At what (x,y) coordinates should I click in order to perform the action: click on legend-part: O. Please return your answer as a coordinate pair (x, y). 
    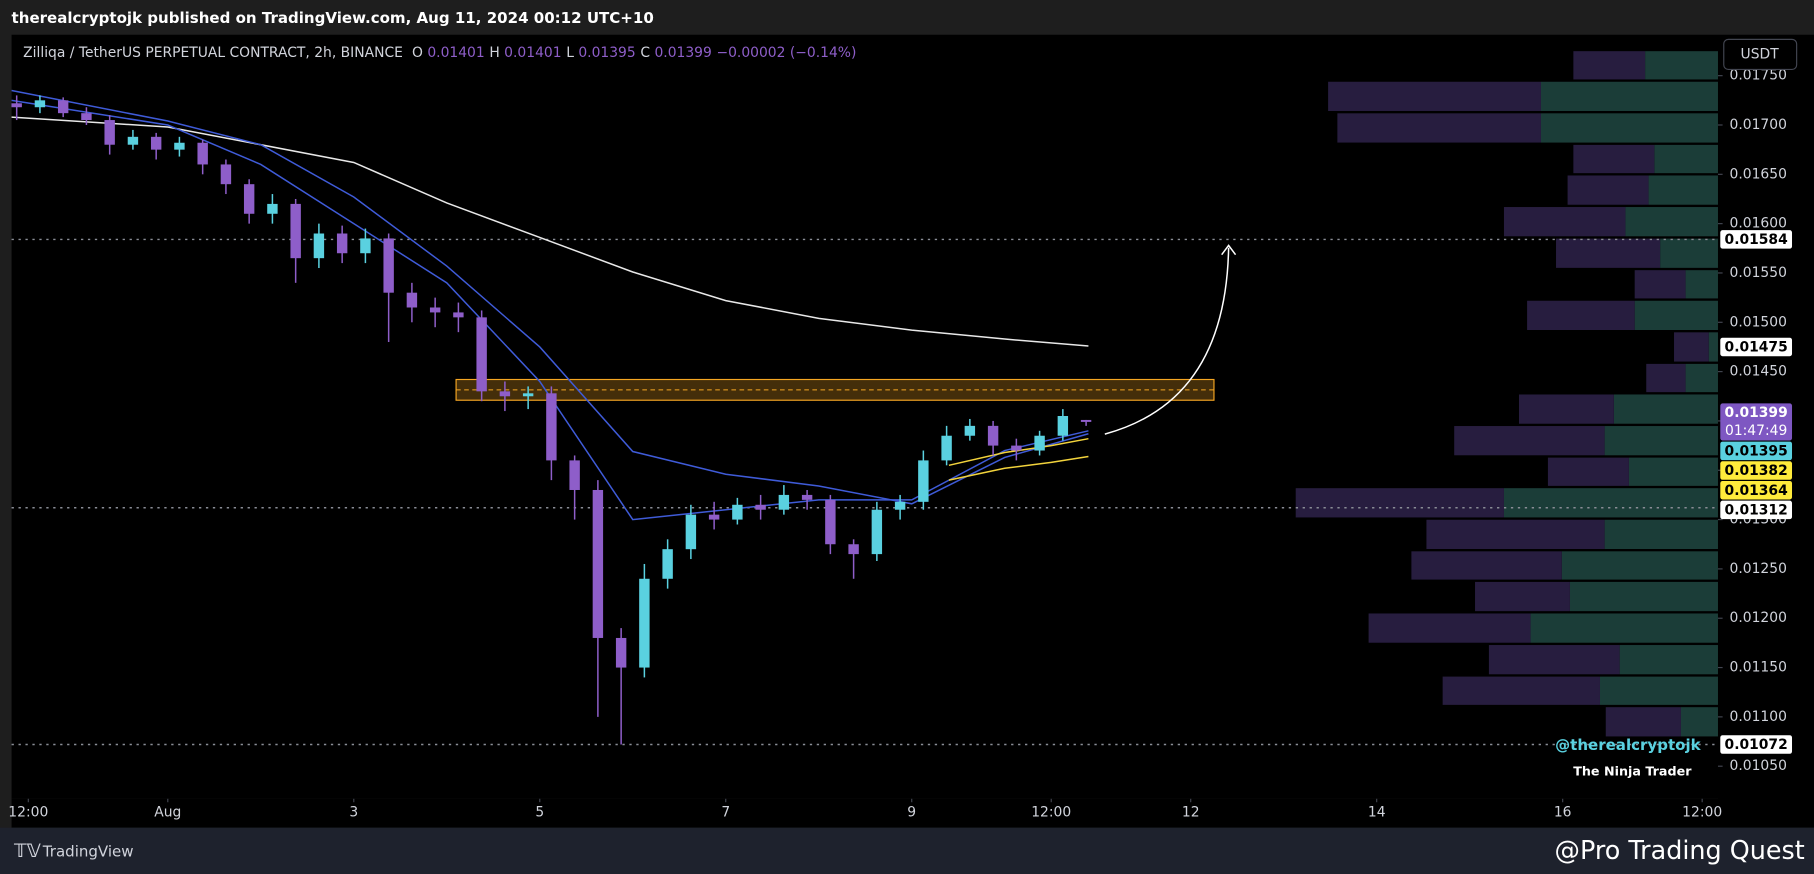
    Looking at the image, I should click on (417, 53).